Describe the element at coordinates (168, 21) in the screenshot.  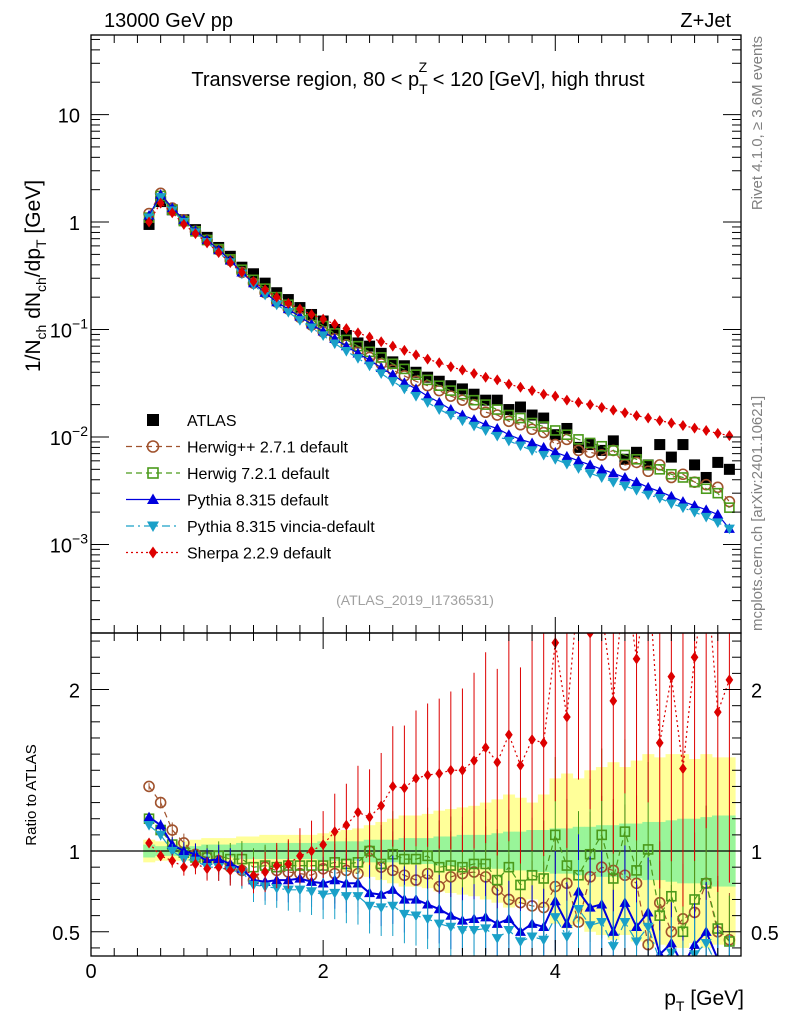
I see `energy-label: 13000 GeV pp` at that location.